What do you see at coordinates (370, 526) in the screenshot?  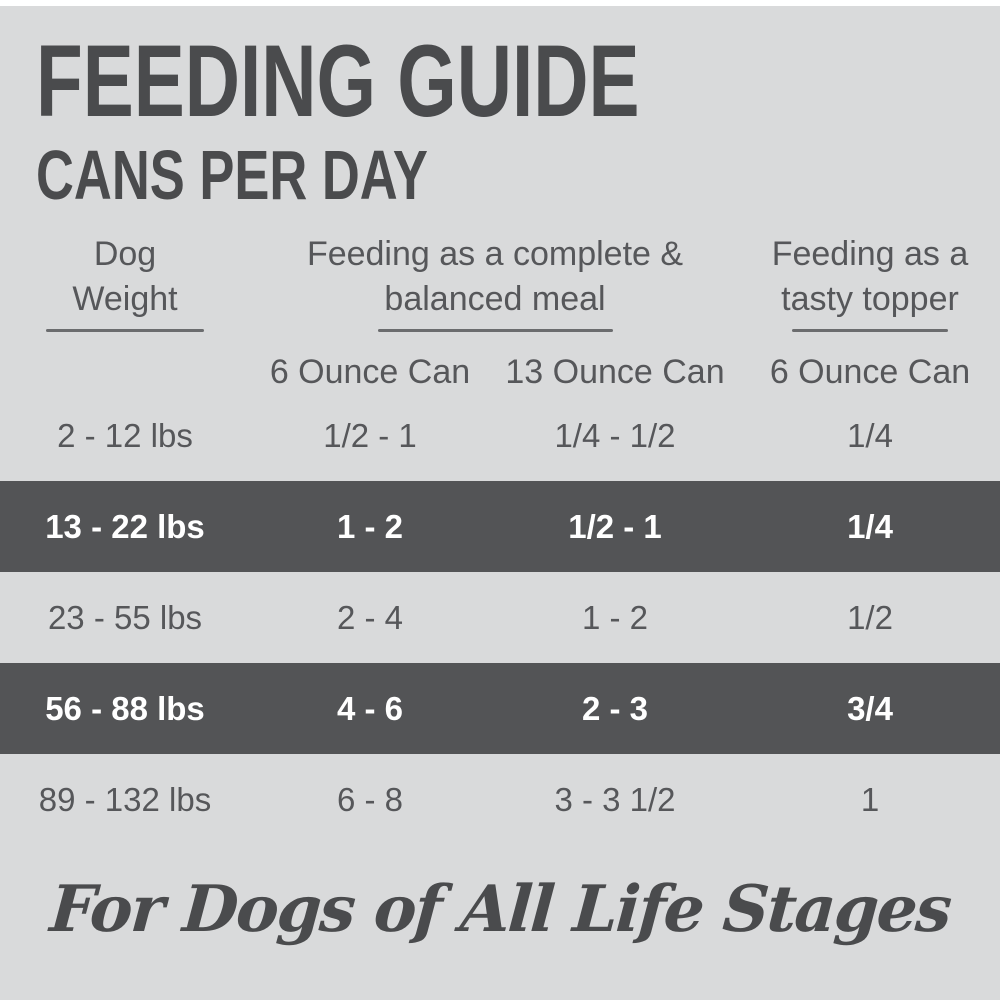 I see `cell-meal-6oz: 1 - 2` at bounding box center [370, 526].